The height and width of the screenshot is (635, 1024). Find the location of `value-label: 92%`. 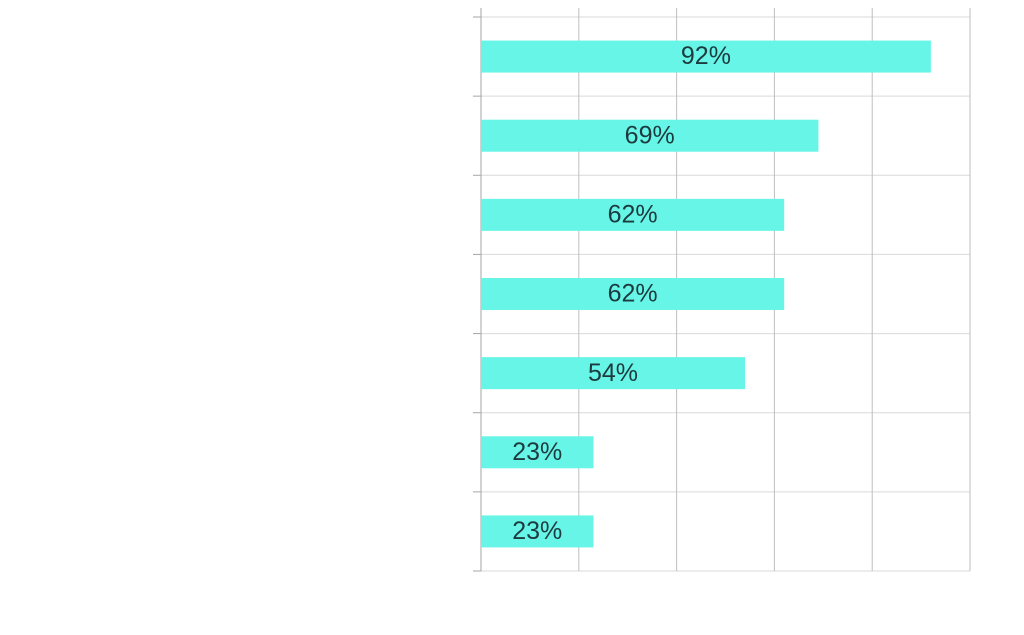

value-label: 92% is located at coordinates (706, 56).